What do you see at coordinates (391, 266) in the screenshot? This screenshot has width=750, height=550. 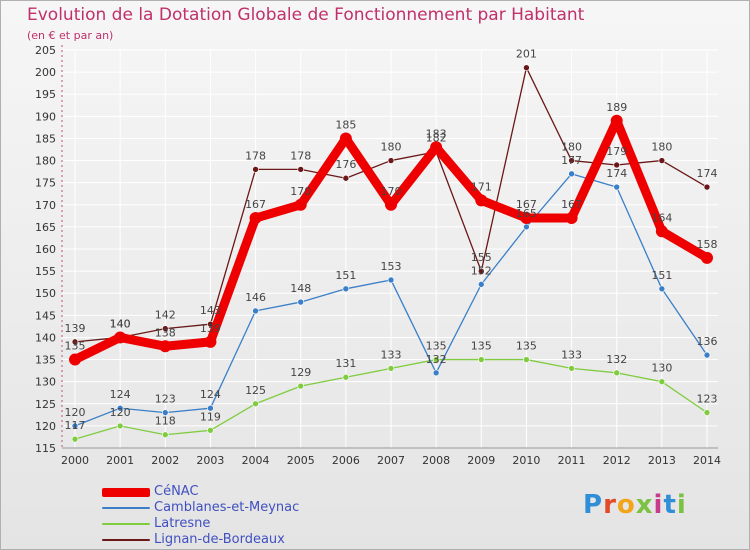 I see `data-label: 153` at bounding box center [391, 266].